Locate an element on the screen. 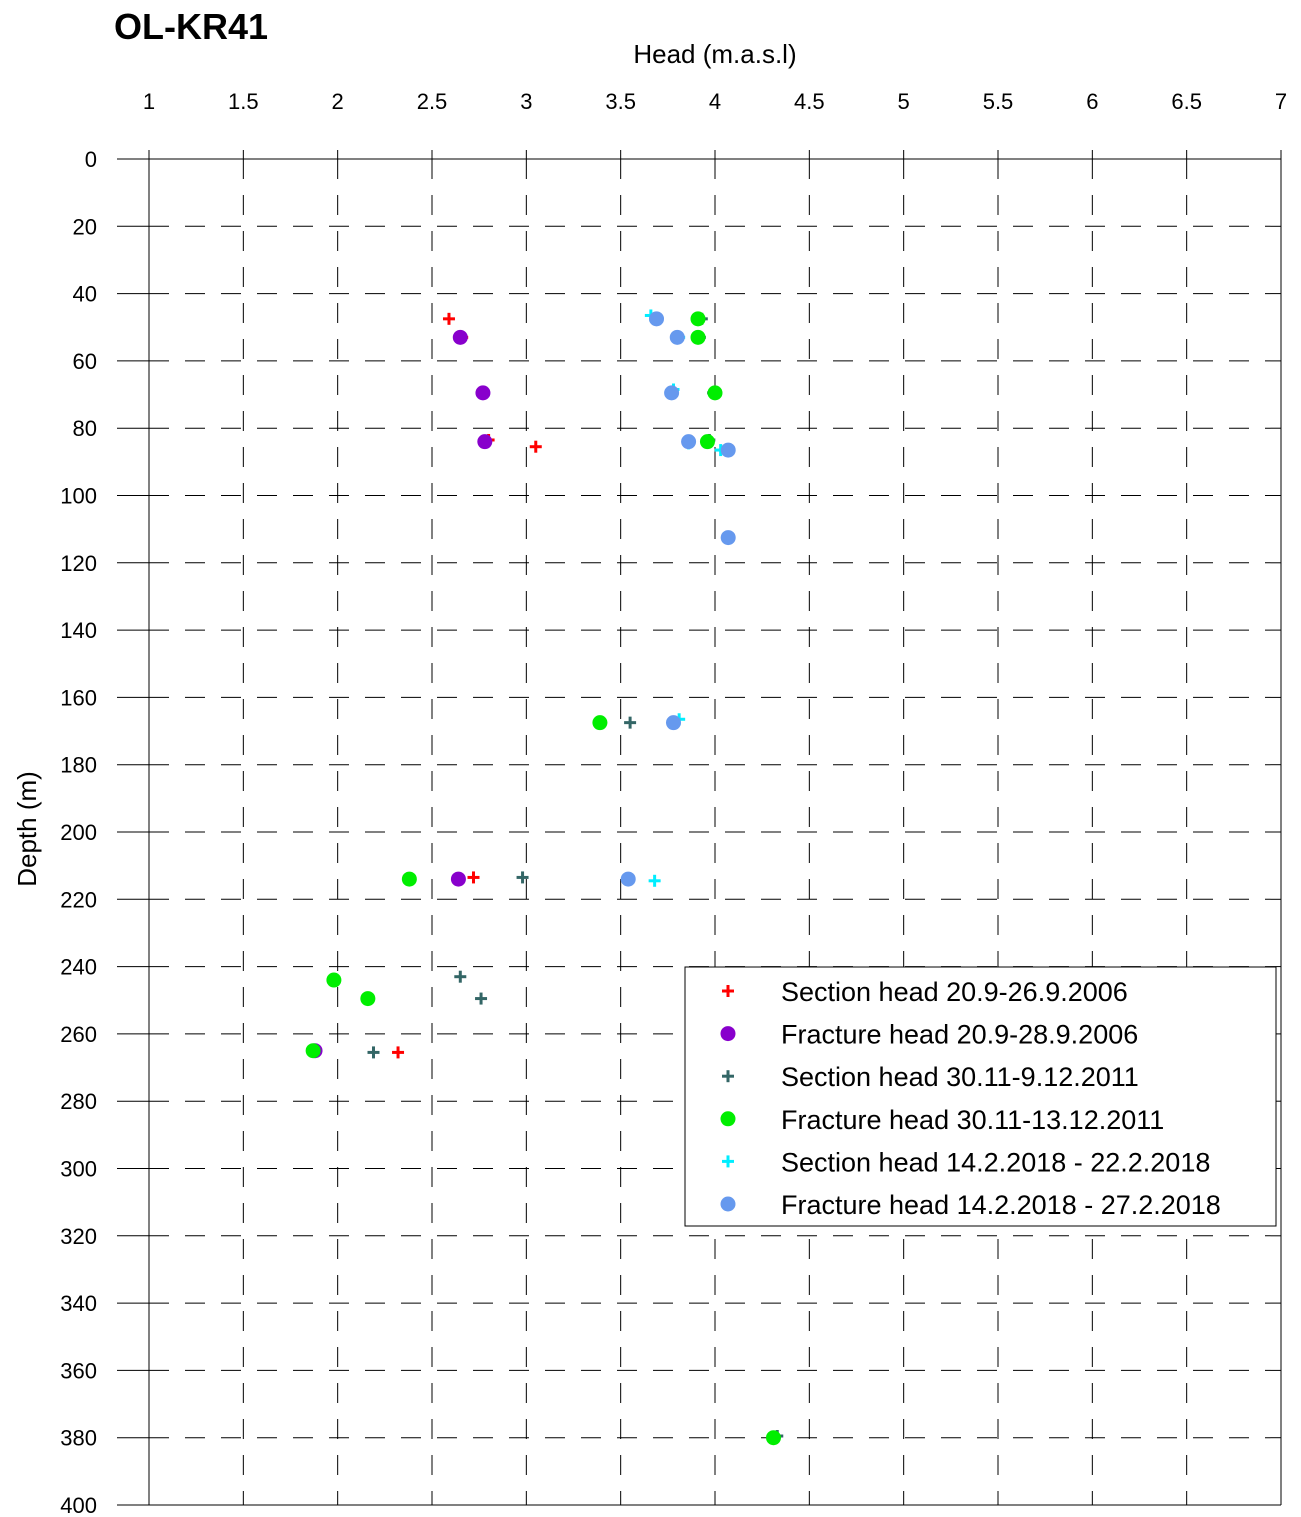  legend-label: Section head 14.2.2018 - 22.2.2018 is located at coordinates (995, 1162).